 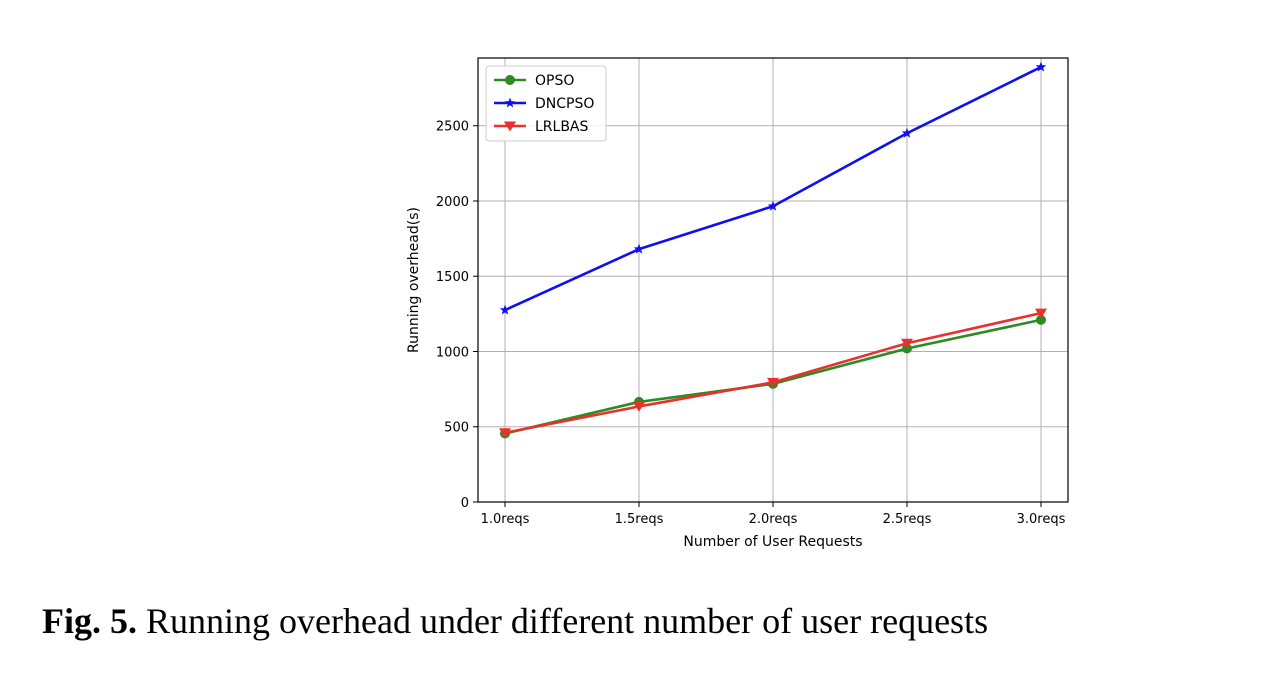 What do you see at coordinates (505, 519) in the screenshot?
I see `x-tick-label: 1.0reqs` at bounding box center [505, 519].